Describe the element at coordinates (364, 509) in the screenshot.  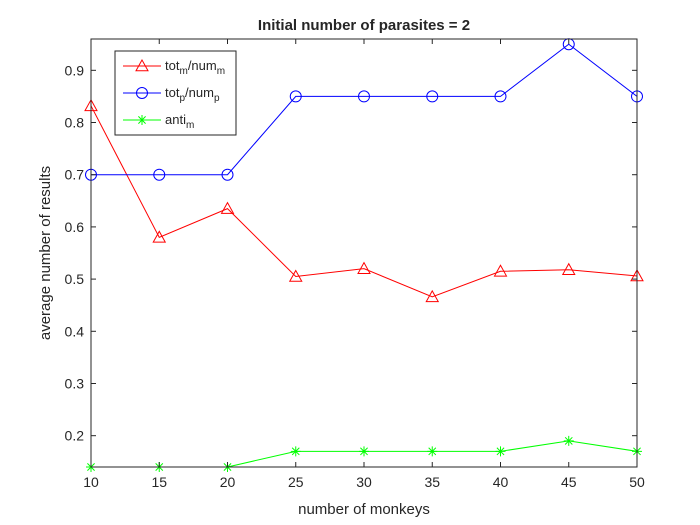
I see `x-axis-label: number of monkeys` at that location.